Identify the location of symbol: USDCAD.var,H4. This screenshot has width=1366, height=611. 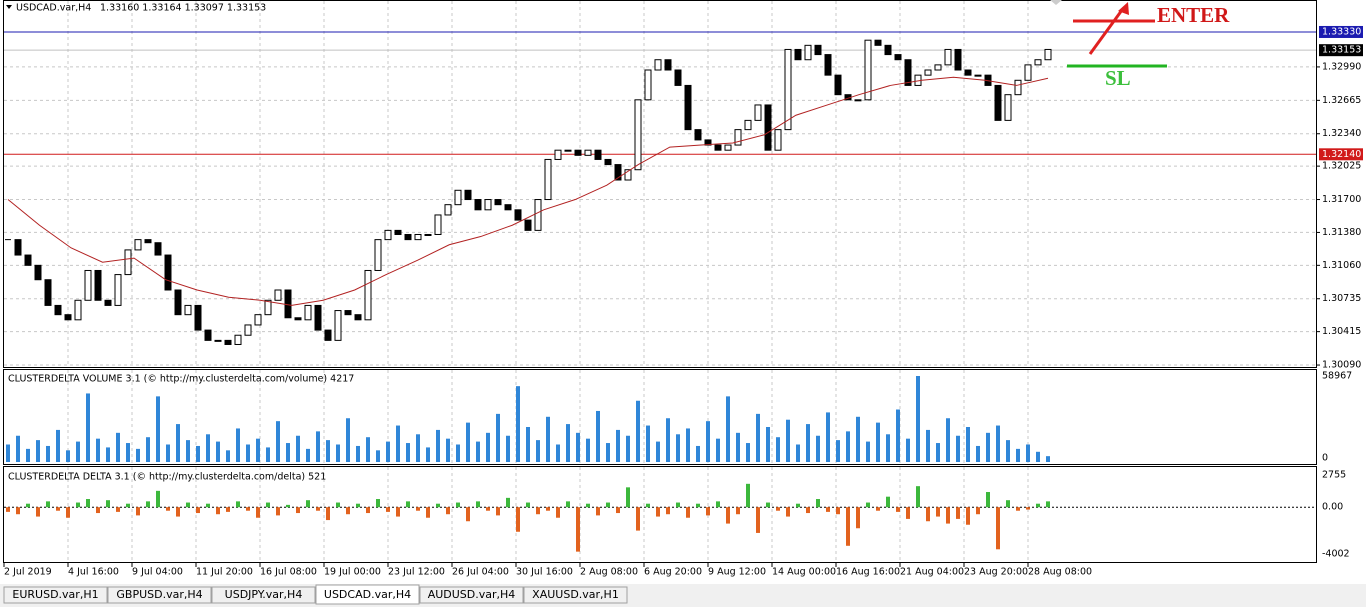
(53, 8).